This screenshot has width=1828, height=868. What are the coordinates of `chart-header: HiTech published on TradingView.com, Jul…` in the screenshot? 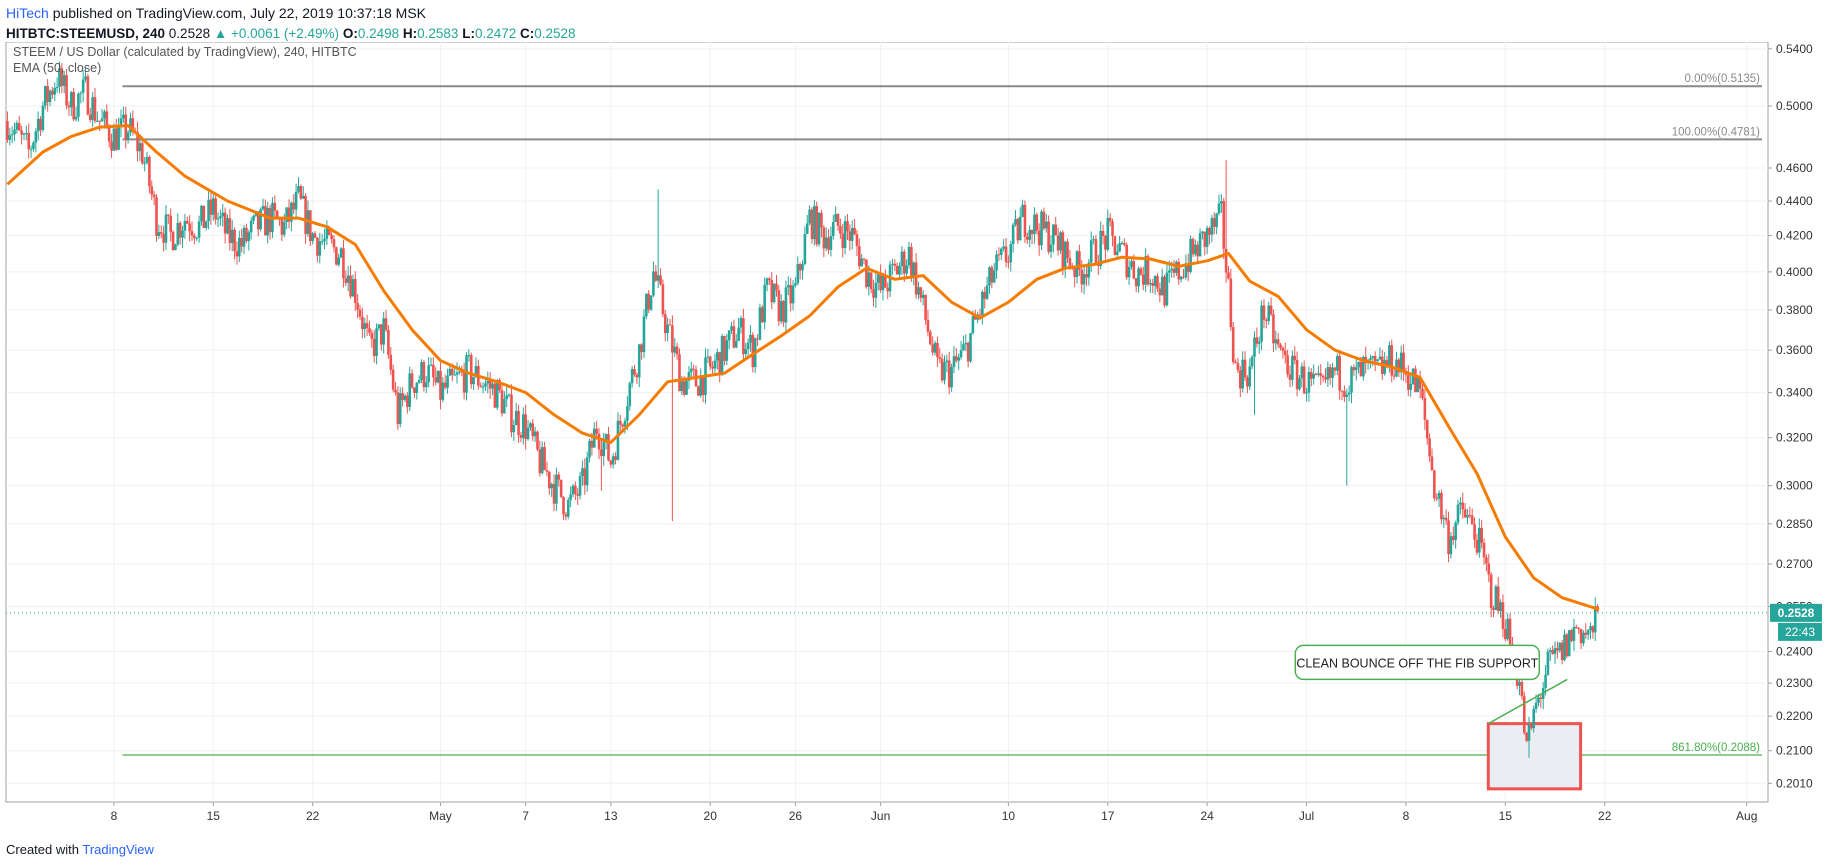 It's located at (291, 23).